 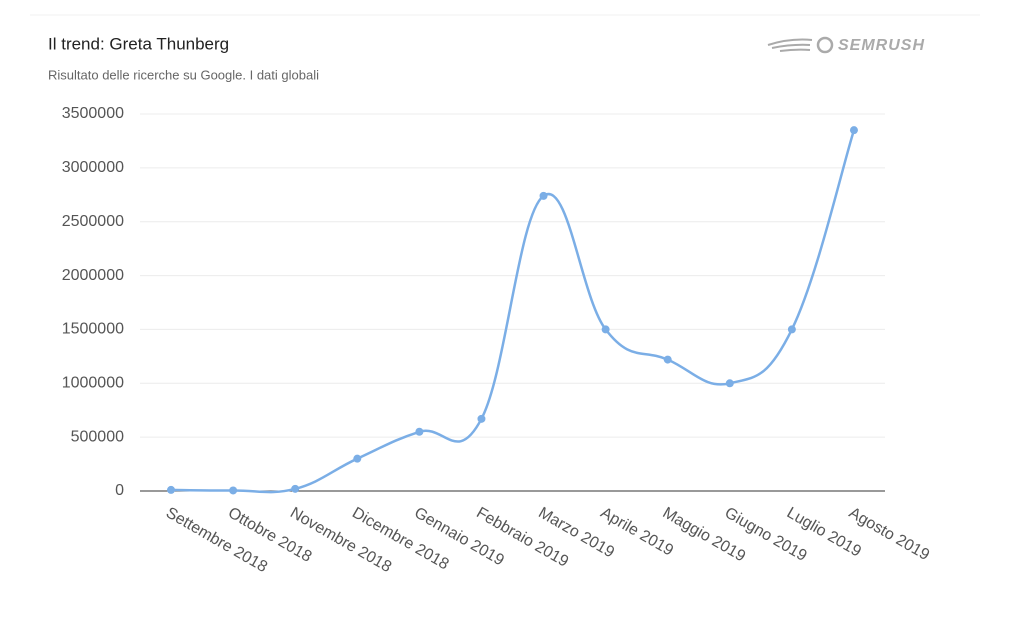 What do you see at coordinates (93, 329) in the screenshot?
I see `y-tick-label: 1500000` at bounding box center [93, 329].